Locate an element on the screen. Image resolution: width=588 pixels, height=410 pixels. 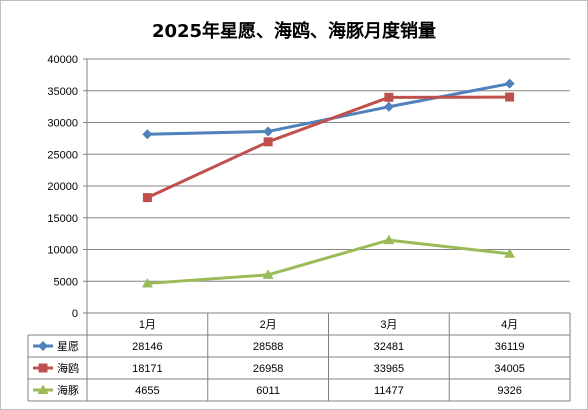
data-label: 36119 is located at coordinates (510, 347).